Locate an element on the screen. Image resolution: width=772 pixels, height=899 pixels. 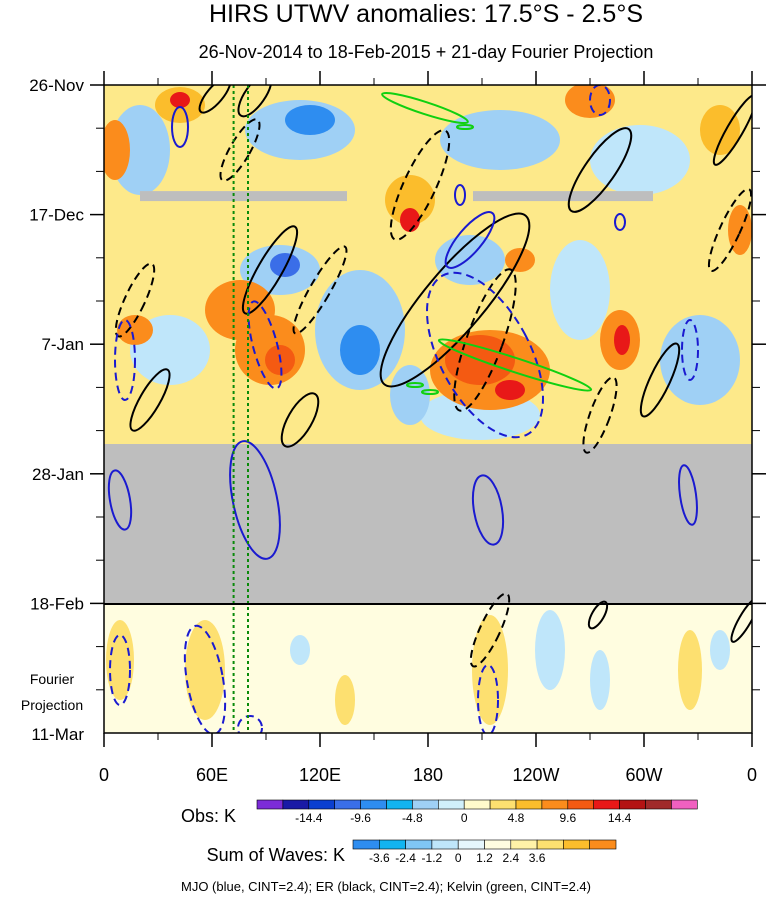
missing-data-band is located at coordinates (428, 524).